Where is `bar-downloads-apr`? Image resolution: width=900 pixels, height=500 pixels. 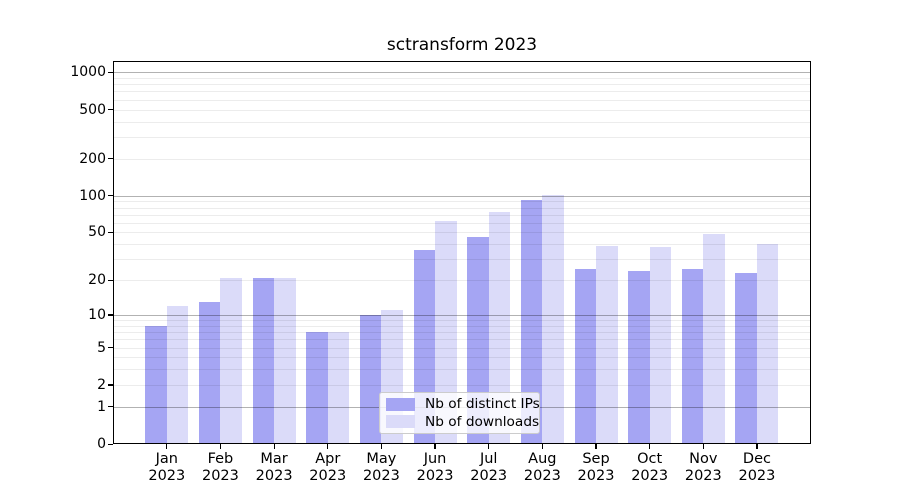 bar-downloads-apr is located at coordinates (338, 388).